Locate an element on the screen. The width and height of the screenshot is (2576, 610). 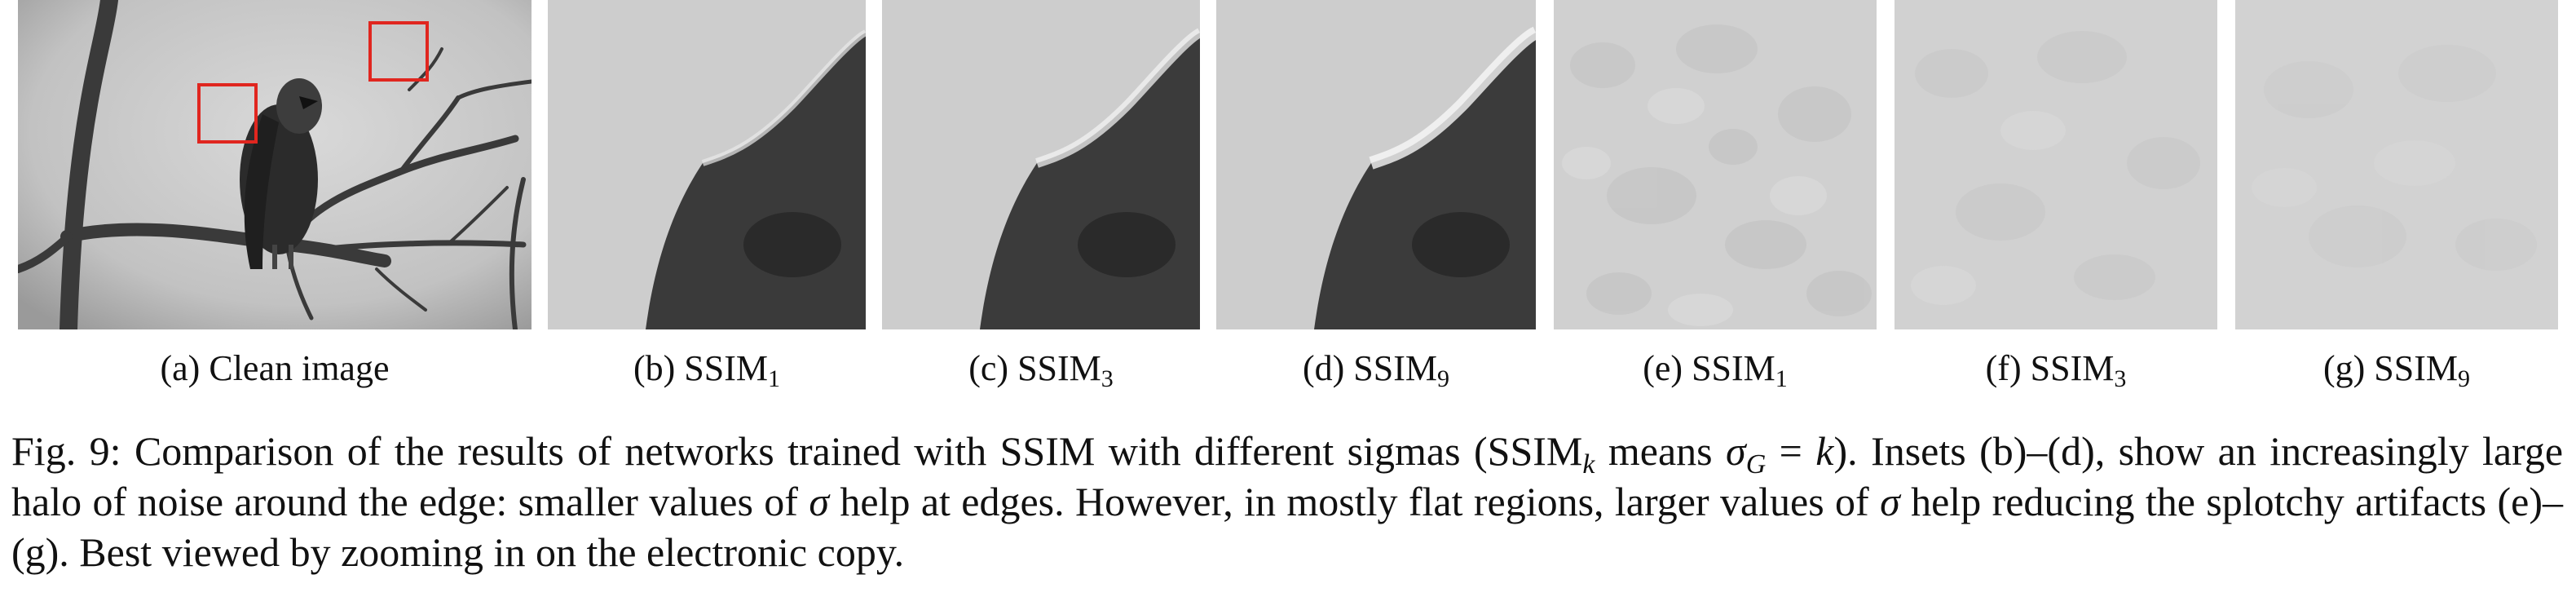
subcaption-prefix: (c) is located at coordinates (988, 368).